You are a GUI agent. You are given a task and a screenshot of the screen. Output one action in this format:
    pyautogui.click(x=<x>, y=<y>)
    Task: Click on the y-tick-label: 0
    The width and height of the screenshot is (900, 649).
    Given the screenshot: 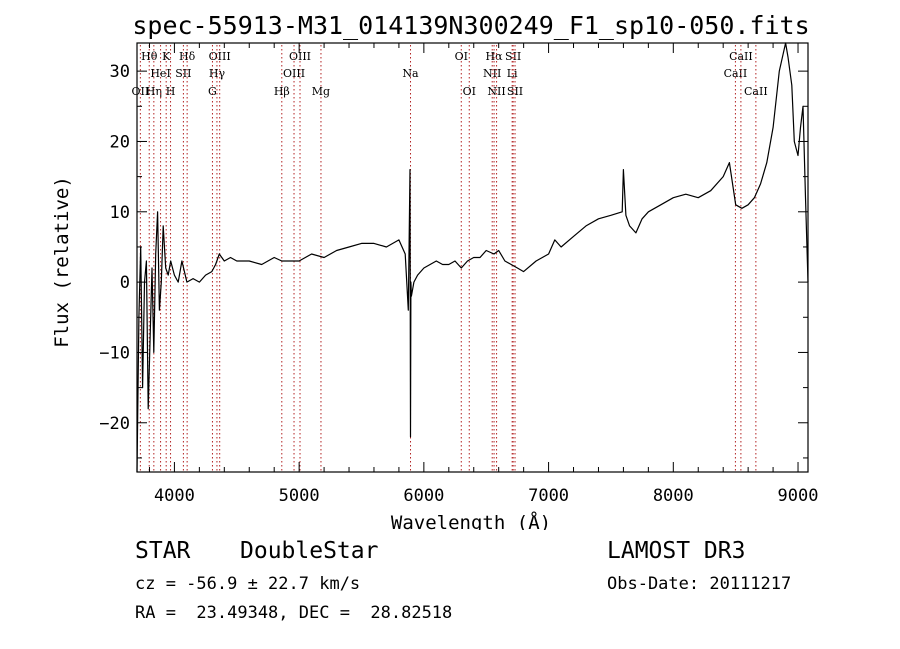 What is the action you would take?
    pyautogui.click(x=125, y=283)
    